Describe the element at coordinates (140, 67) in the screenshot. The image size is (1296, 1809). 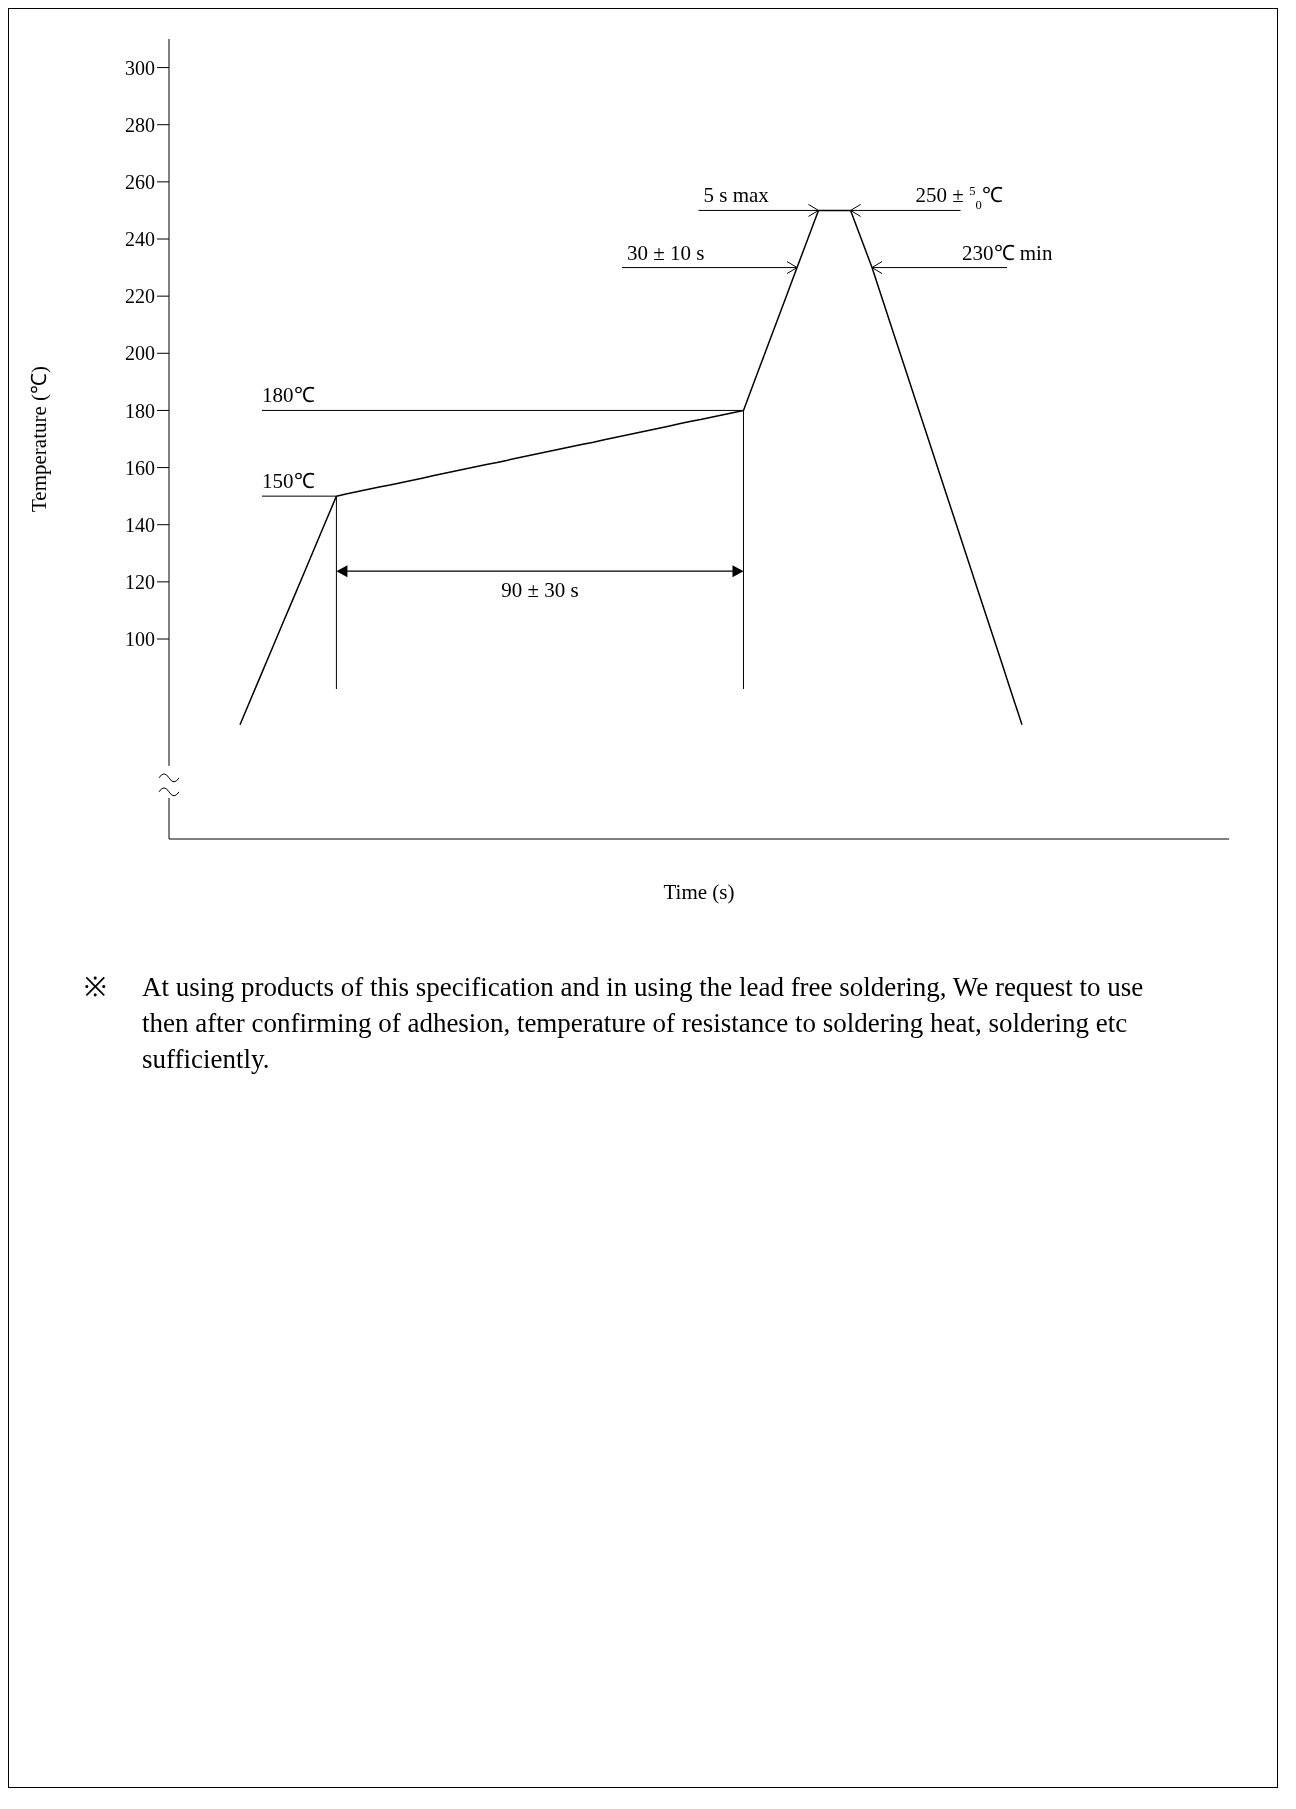
I see `y-tick-label: 300` at that location.